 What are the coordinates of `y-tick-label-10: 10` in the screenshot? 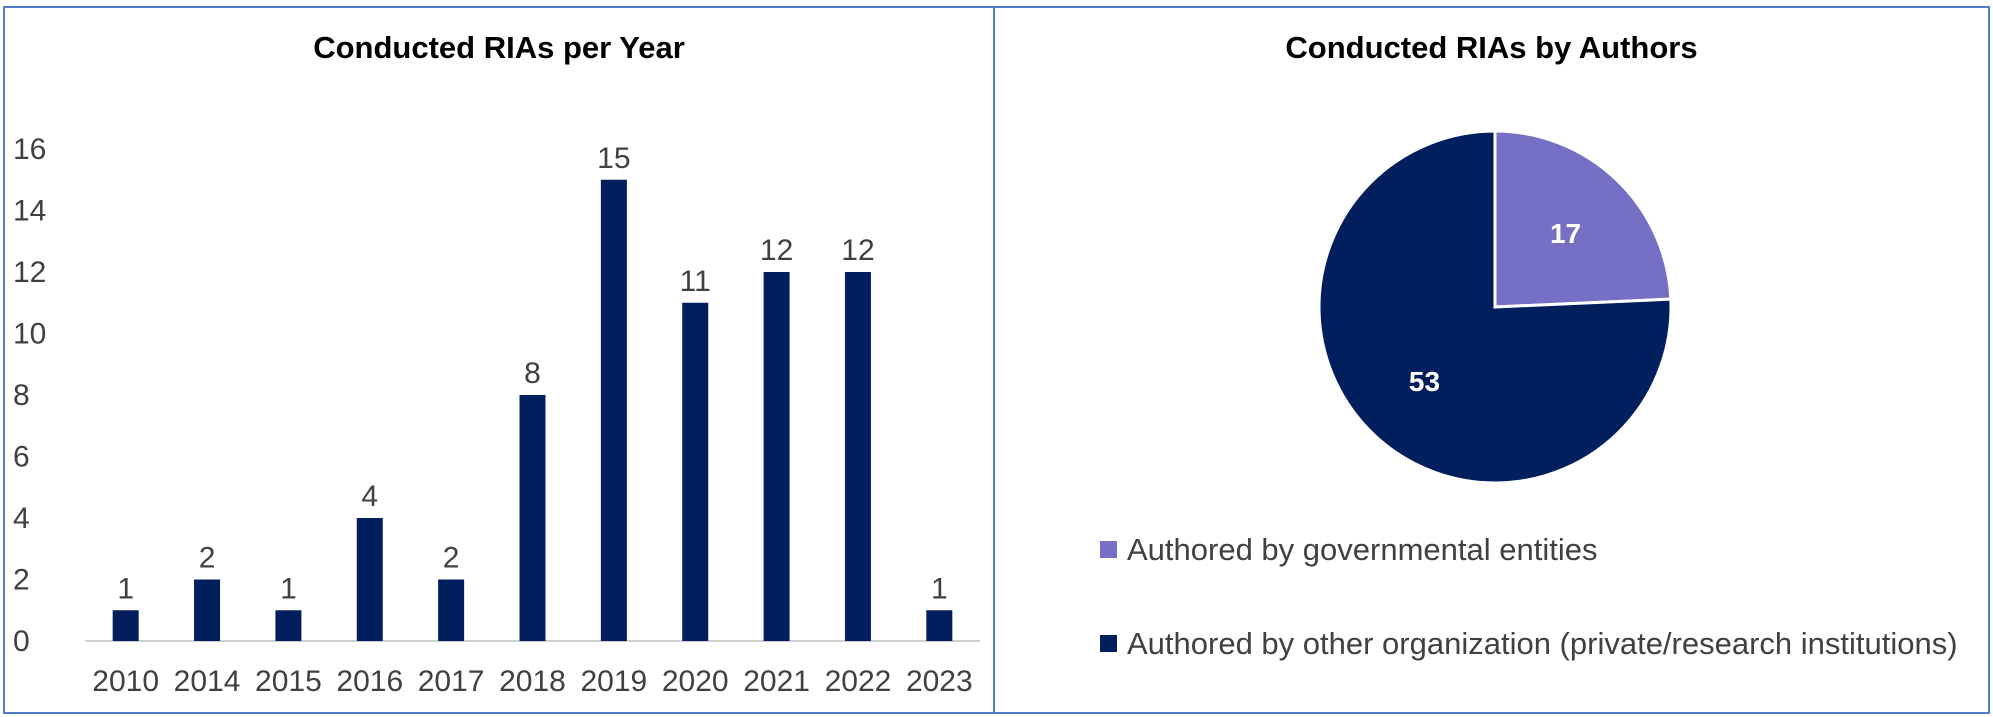 It's located at (29, 334).